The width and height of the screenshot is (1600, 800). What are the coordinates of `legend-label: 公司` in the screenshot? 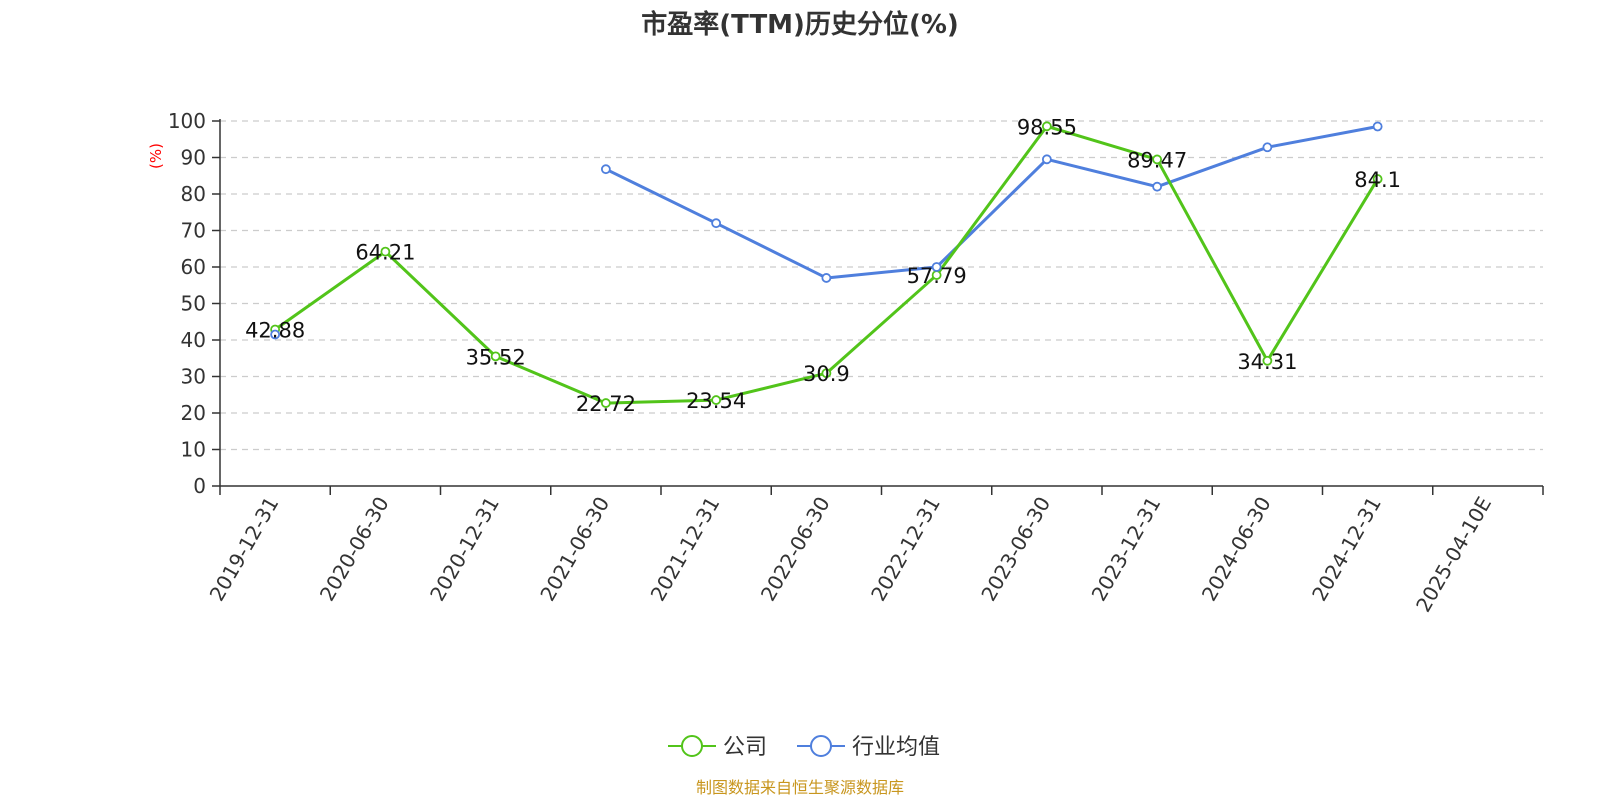 It's located at (745, 747).